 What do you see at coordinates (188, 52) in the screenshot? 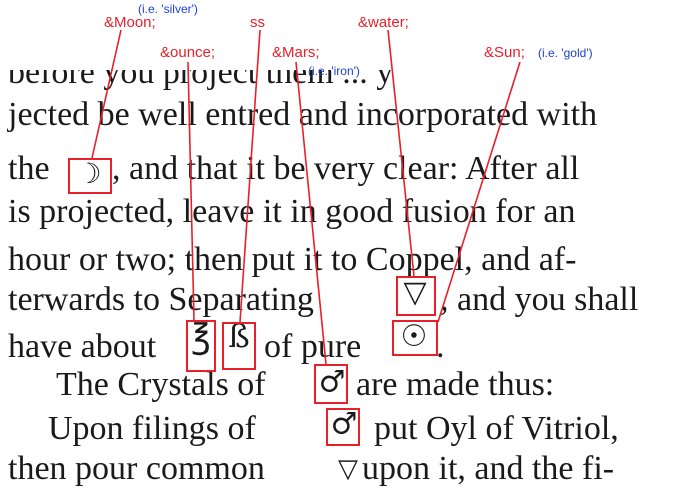
I see `ounce-annotation-label: &ounce;` at bounding box center [188, 52].